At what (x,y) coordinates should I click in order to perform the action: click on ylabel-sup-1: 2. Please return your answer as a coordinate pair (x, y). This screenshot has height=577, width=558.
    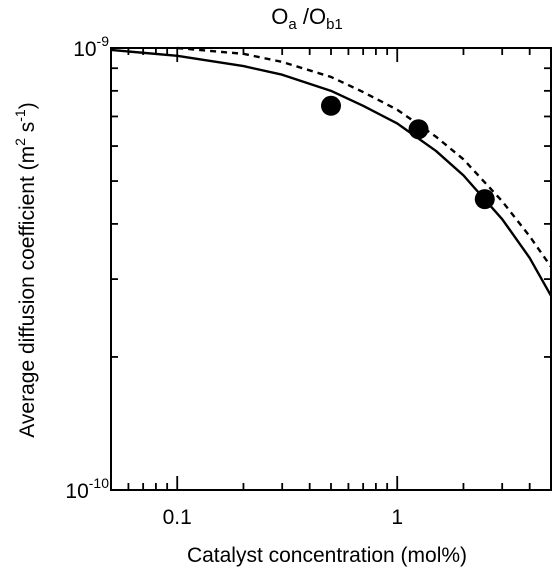
    Looking at the image, I should click on (20, 142).